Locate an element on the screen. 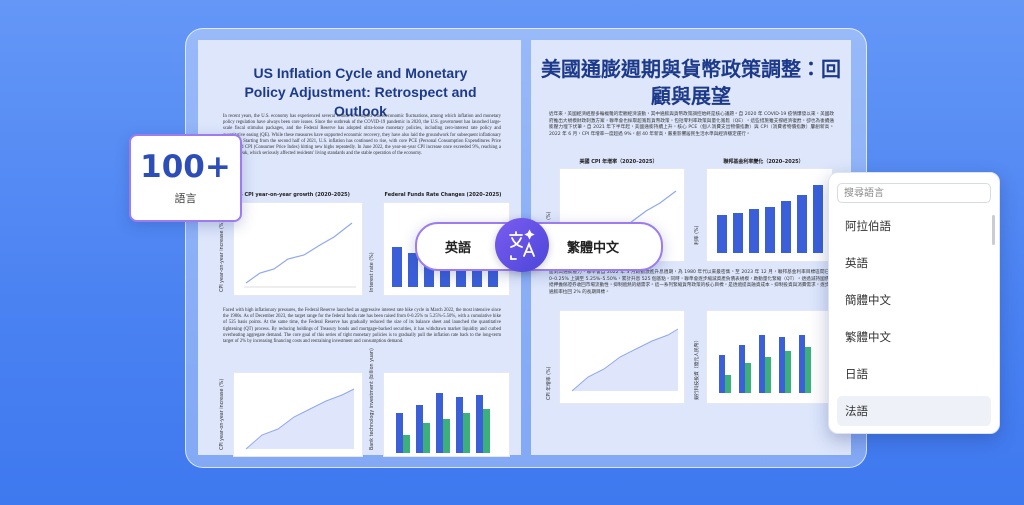 Image resolution: width=1024 pixels, height=505 pixels. mini-line-chart is located at coordinates (298, 249).